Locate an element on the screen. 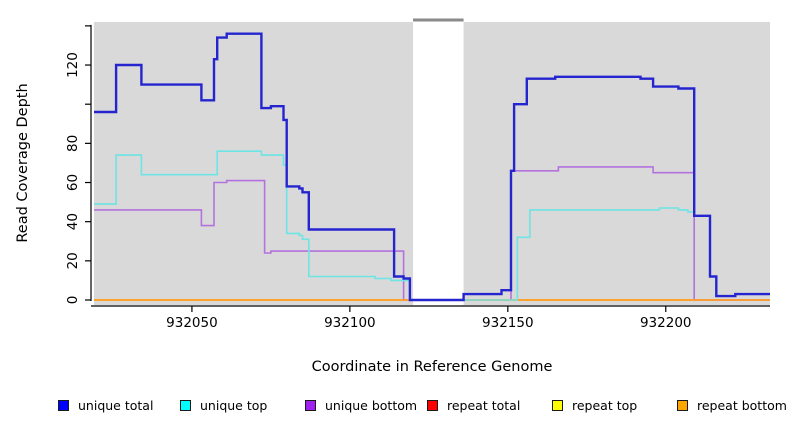 Image resolution: width=792 pixels, height=432 pixels. y-axis-title: Read Coverage Depth is located at coordinates (23, 162).